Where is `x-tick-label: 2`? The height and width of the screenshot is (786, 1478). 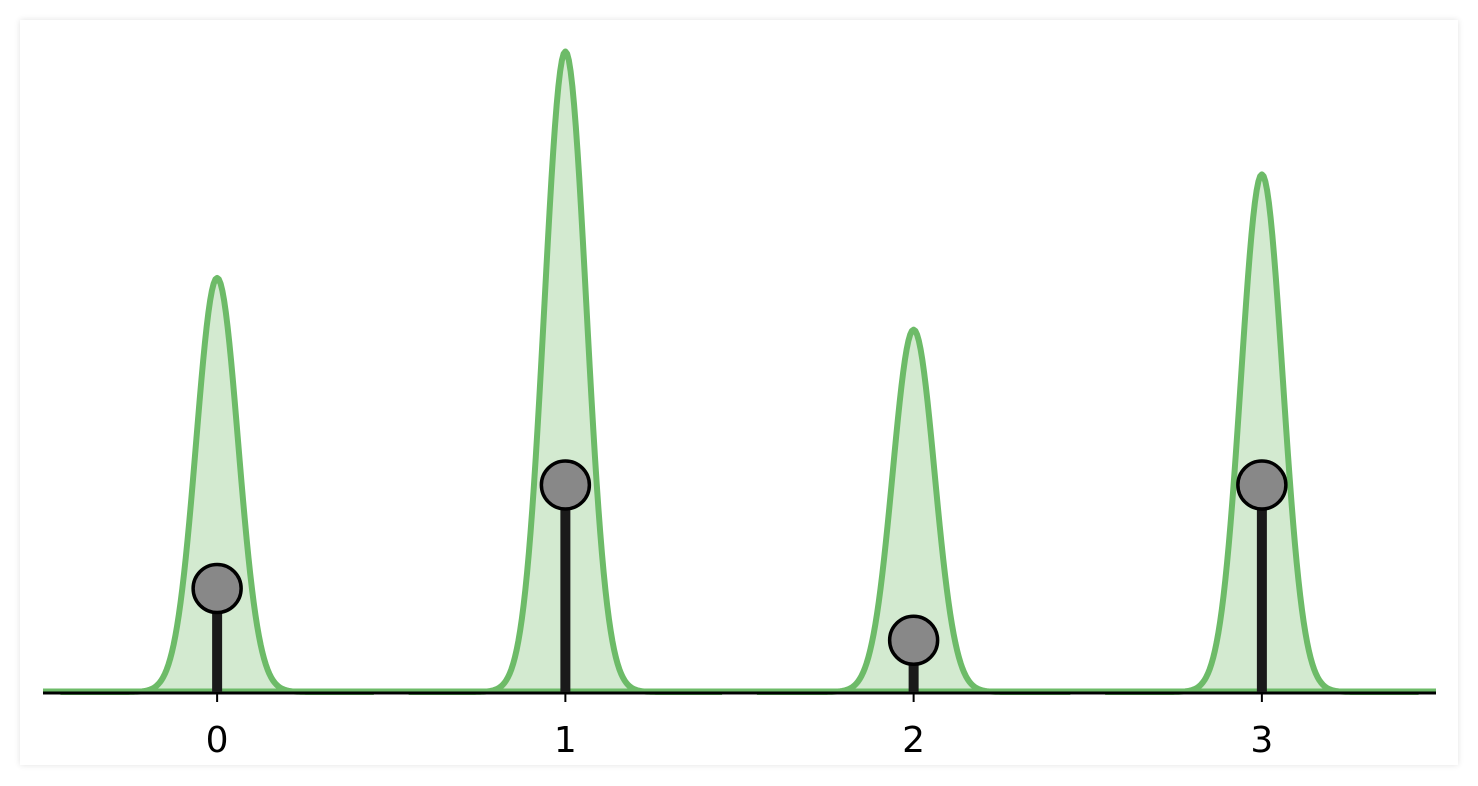 x-tick-label: 2 is located at coordinates (913, 740).